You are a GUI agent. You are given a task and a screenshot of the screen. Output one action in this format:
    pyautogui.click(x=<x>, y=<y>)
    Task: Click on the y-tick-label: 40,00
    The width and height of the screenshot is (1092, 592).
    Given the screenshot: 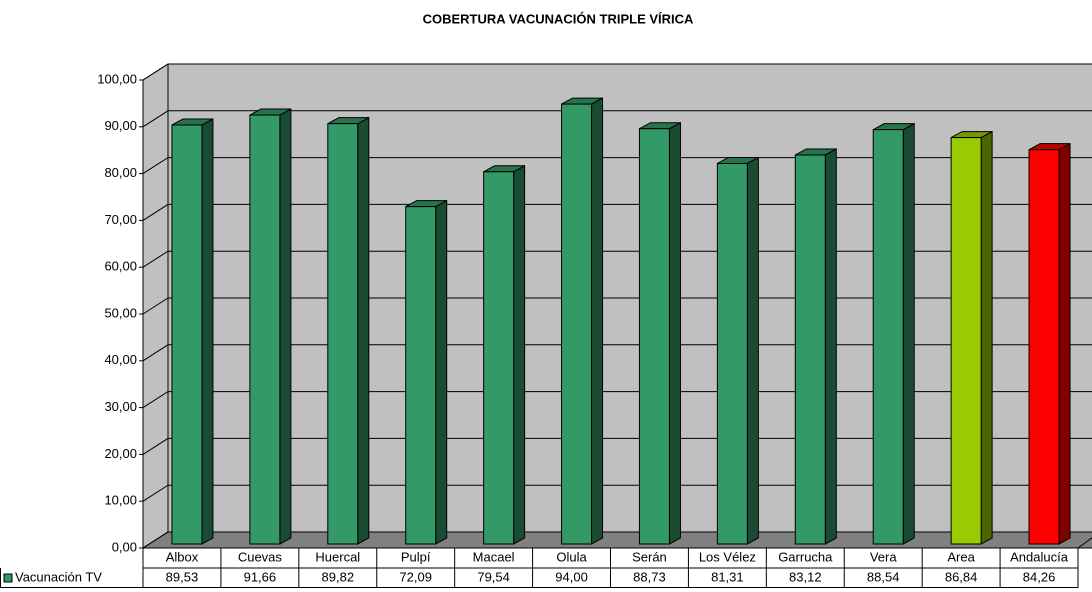 What is the action you would take?
    pyautogui.click(x=120, y=359)
    